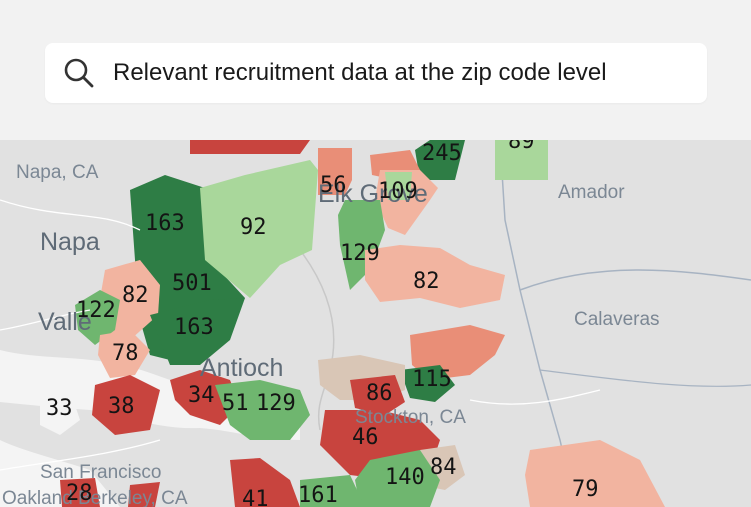  I want to click on zip-value: 86, so click(379, 393).